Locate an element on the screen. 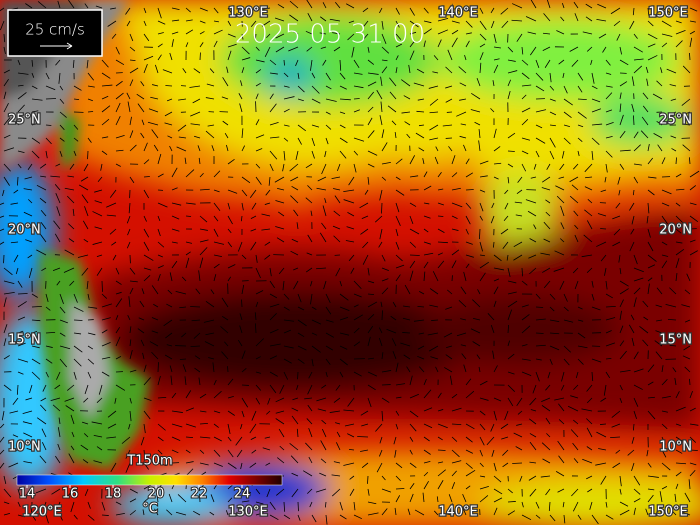 This screenshot has width=700, height=525. scale-label: 25 cm/s is located at coordinates (55, 30).